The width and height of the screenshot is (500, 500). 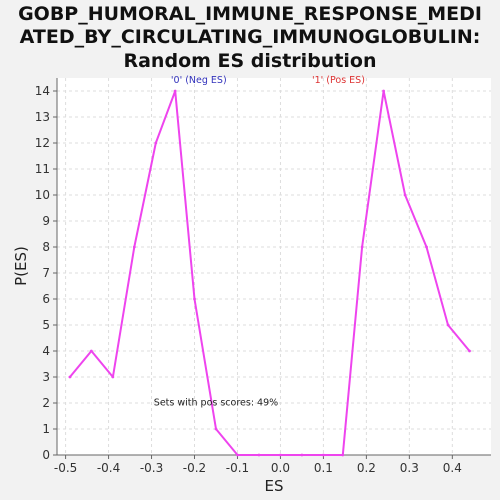 What do you see at coordinates (280, 468) in the screenshot?
I see `x-tick-label: 0.0` at bounding box center [280, 468].